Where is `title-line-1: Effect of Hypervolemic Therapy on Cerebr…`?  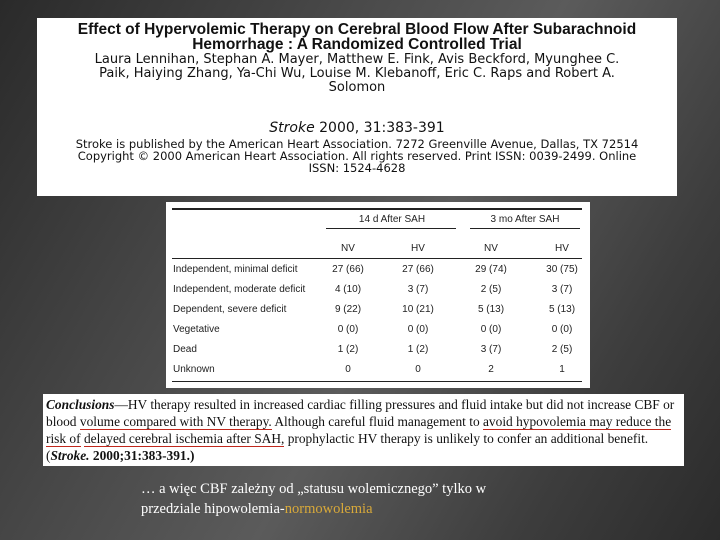 title-line-1: Effect of Hypervolemic Therapy on Cerebr… is located at coordinates (357, 29).